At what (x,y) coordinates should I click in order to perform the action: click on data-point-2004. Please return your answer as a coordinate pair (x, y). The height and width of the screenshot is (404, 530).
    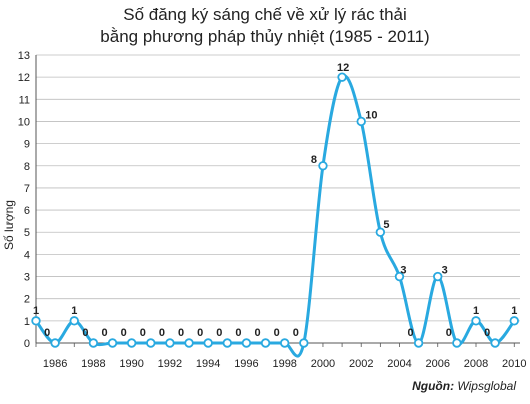
    Looking at the image, I should click on (399, 276).